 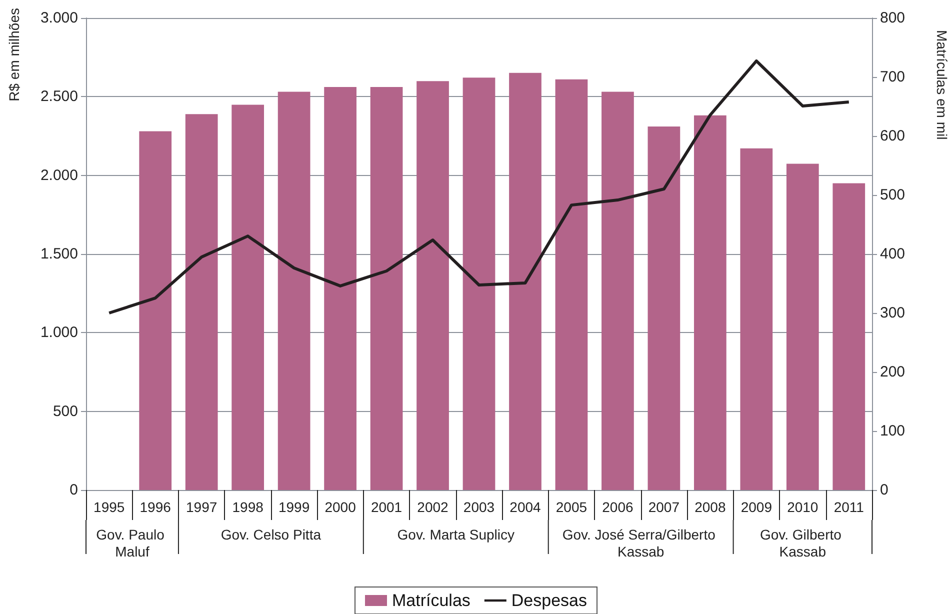 I want to click on y2-tick-label: 500, so click(x=893, y=195).